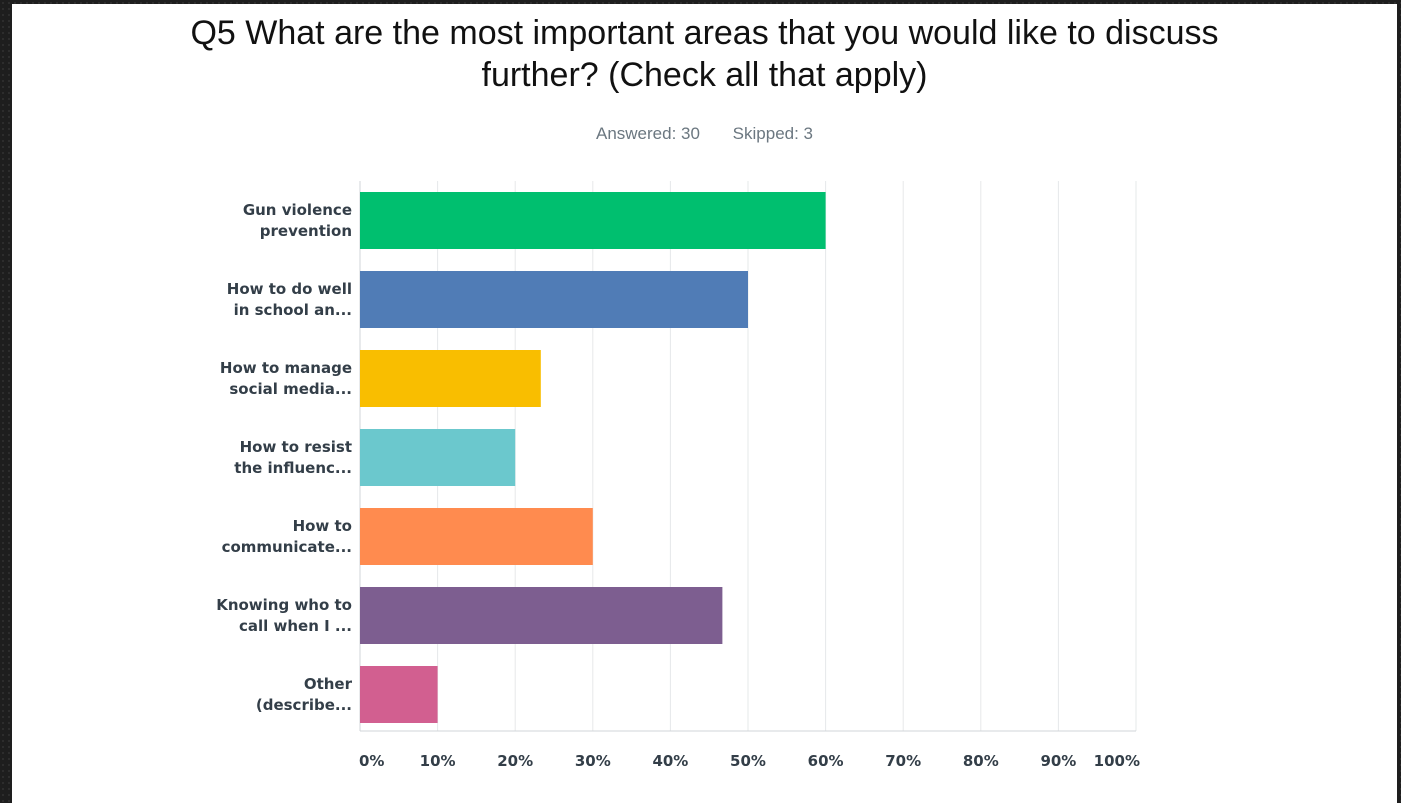 This screenshot has width=1401, height=803. What do you see at coordinates (289, 289) in the screenshot?
I see `category-label: How to do well` at bounding box center [289, 289].